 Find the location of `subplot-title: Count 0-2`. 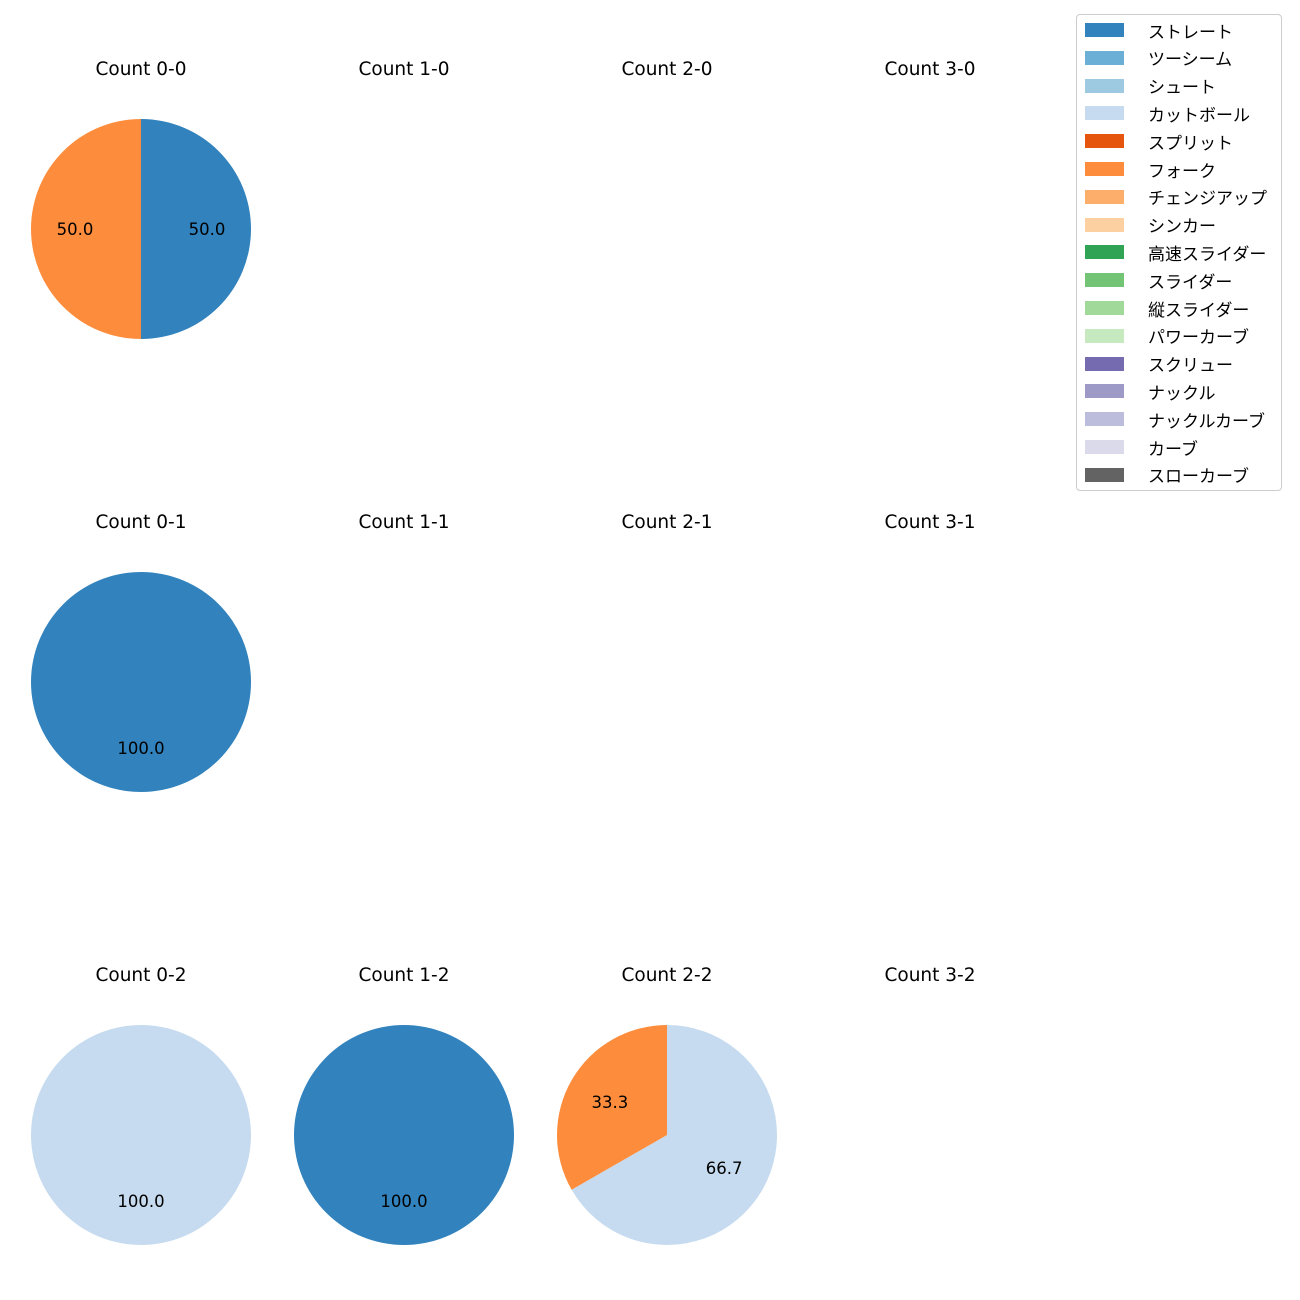

subplot-title: Count 0-2 is located at coordinates (140, 975).